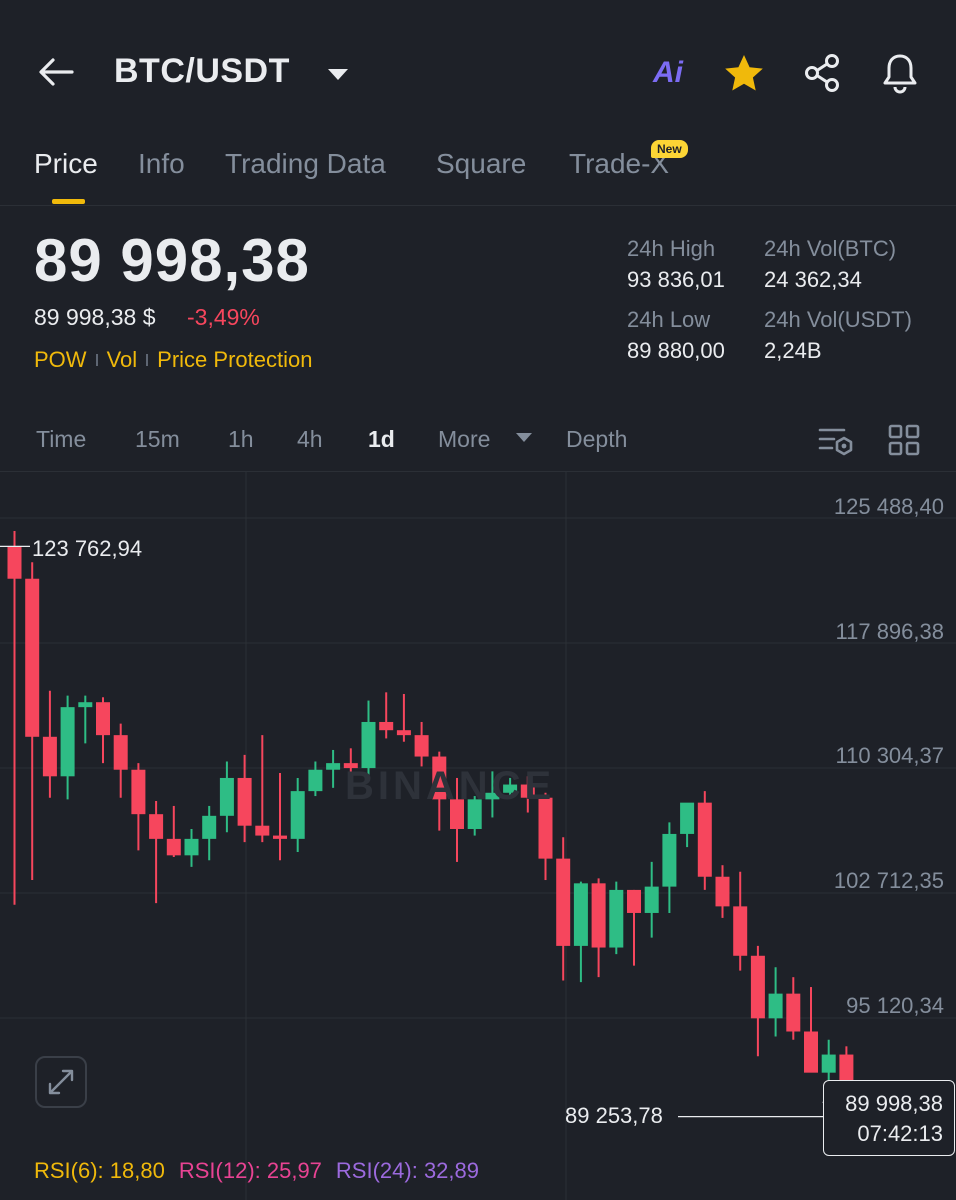 The height and width of the screenshot is (1200, 956). I want to click on tag-price-protection: Price Protection, so click(235, 359).